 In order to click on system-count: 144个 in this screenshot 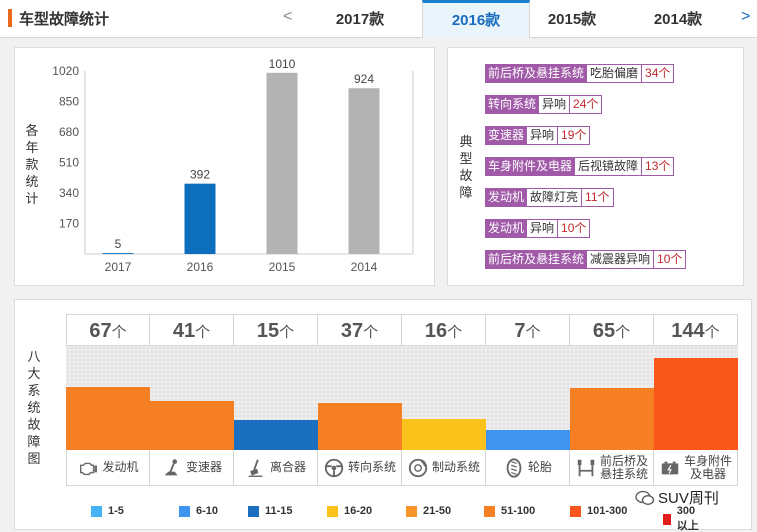, I will do `click(696, 330)`.